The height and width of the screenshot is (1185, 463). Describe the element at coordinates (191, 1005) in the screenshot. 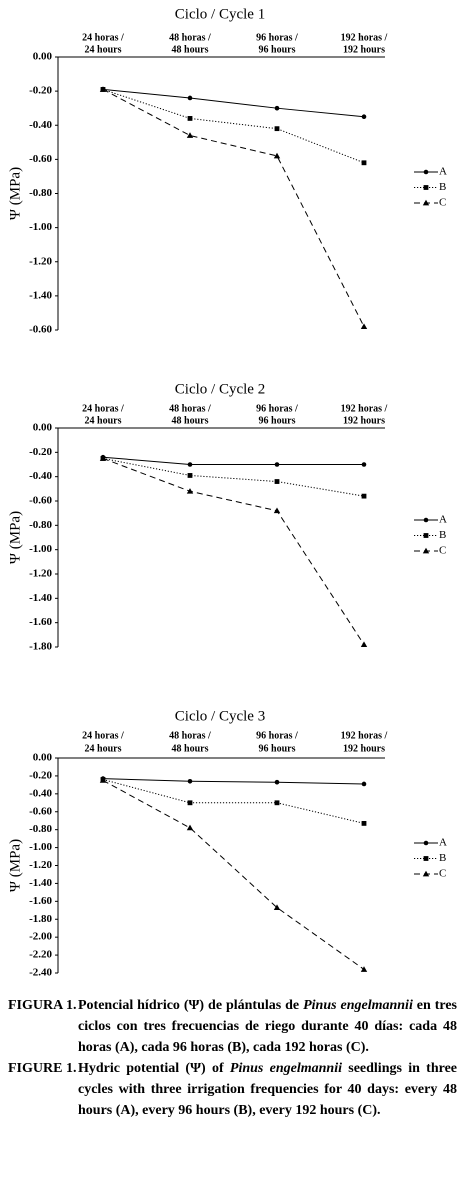

I see `caption-text: Potencial hídrico (Ψ) de plántulas de` at that location.